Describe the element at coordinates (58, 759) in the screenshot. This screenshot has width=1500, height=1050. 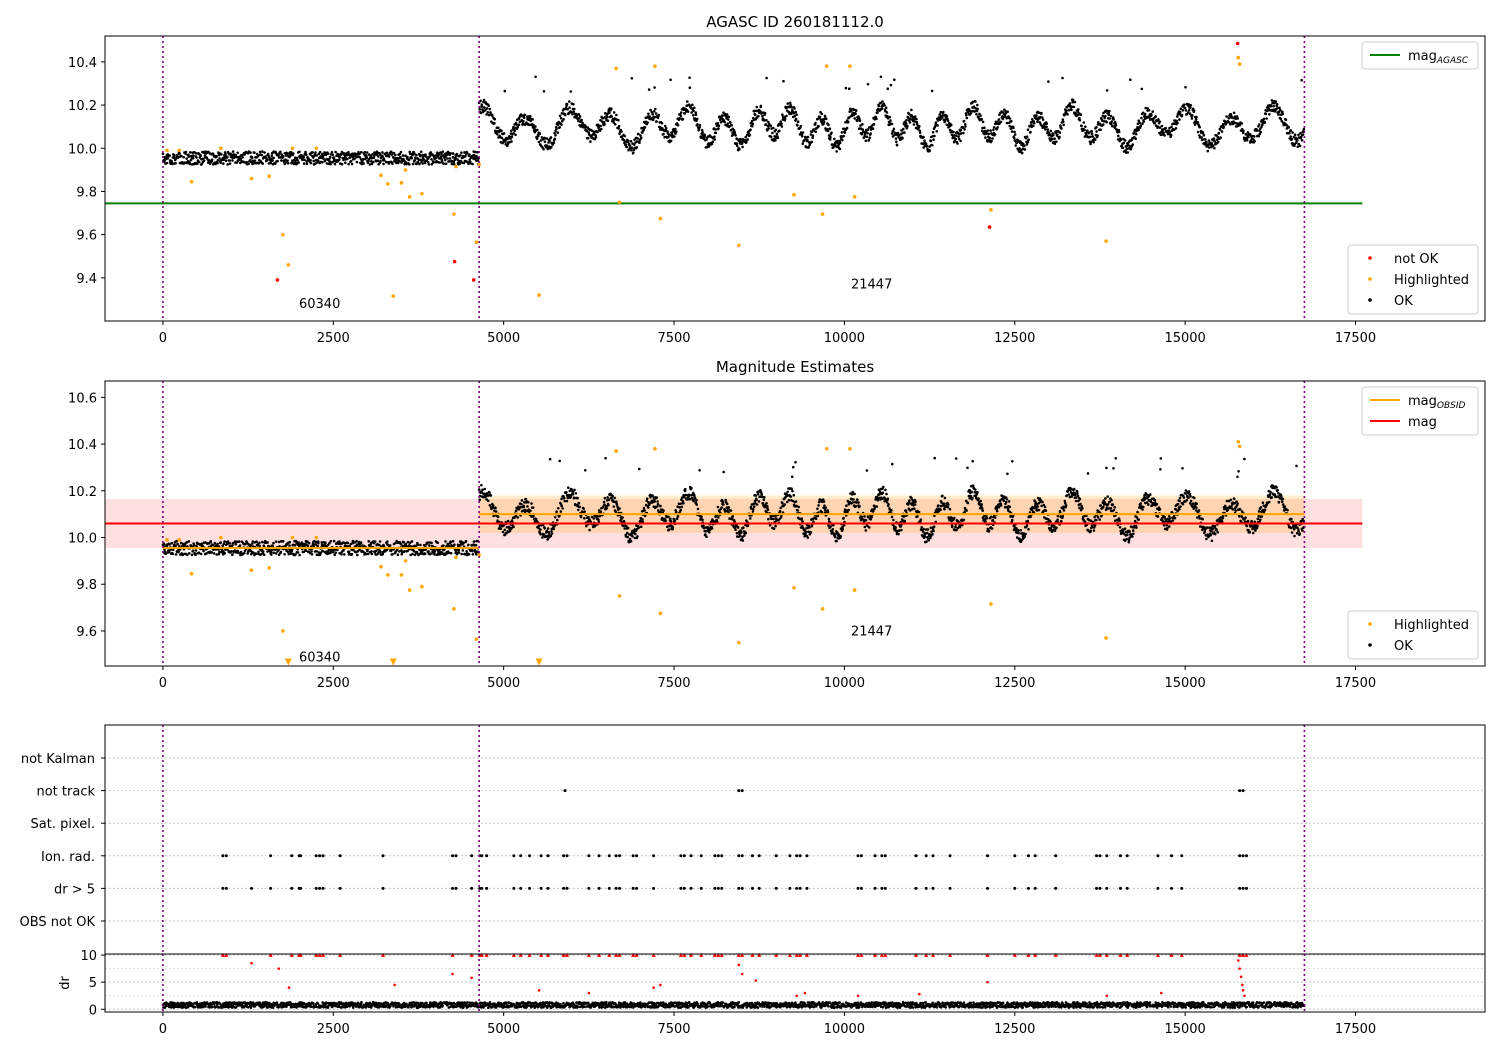
I see `category-label: not Kalman` at that location.